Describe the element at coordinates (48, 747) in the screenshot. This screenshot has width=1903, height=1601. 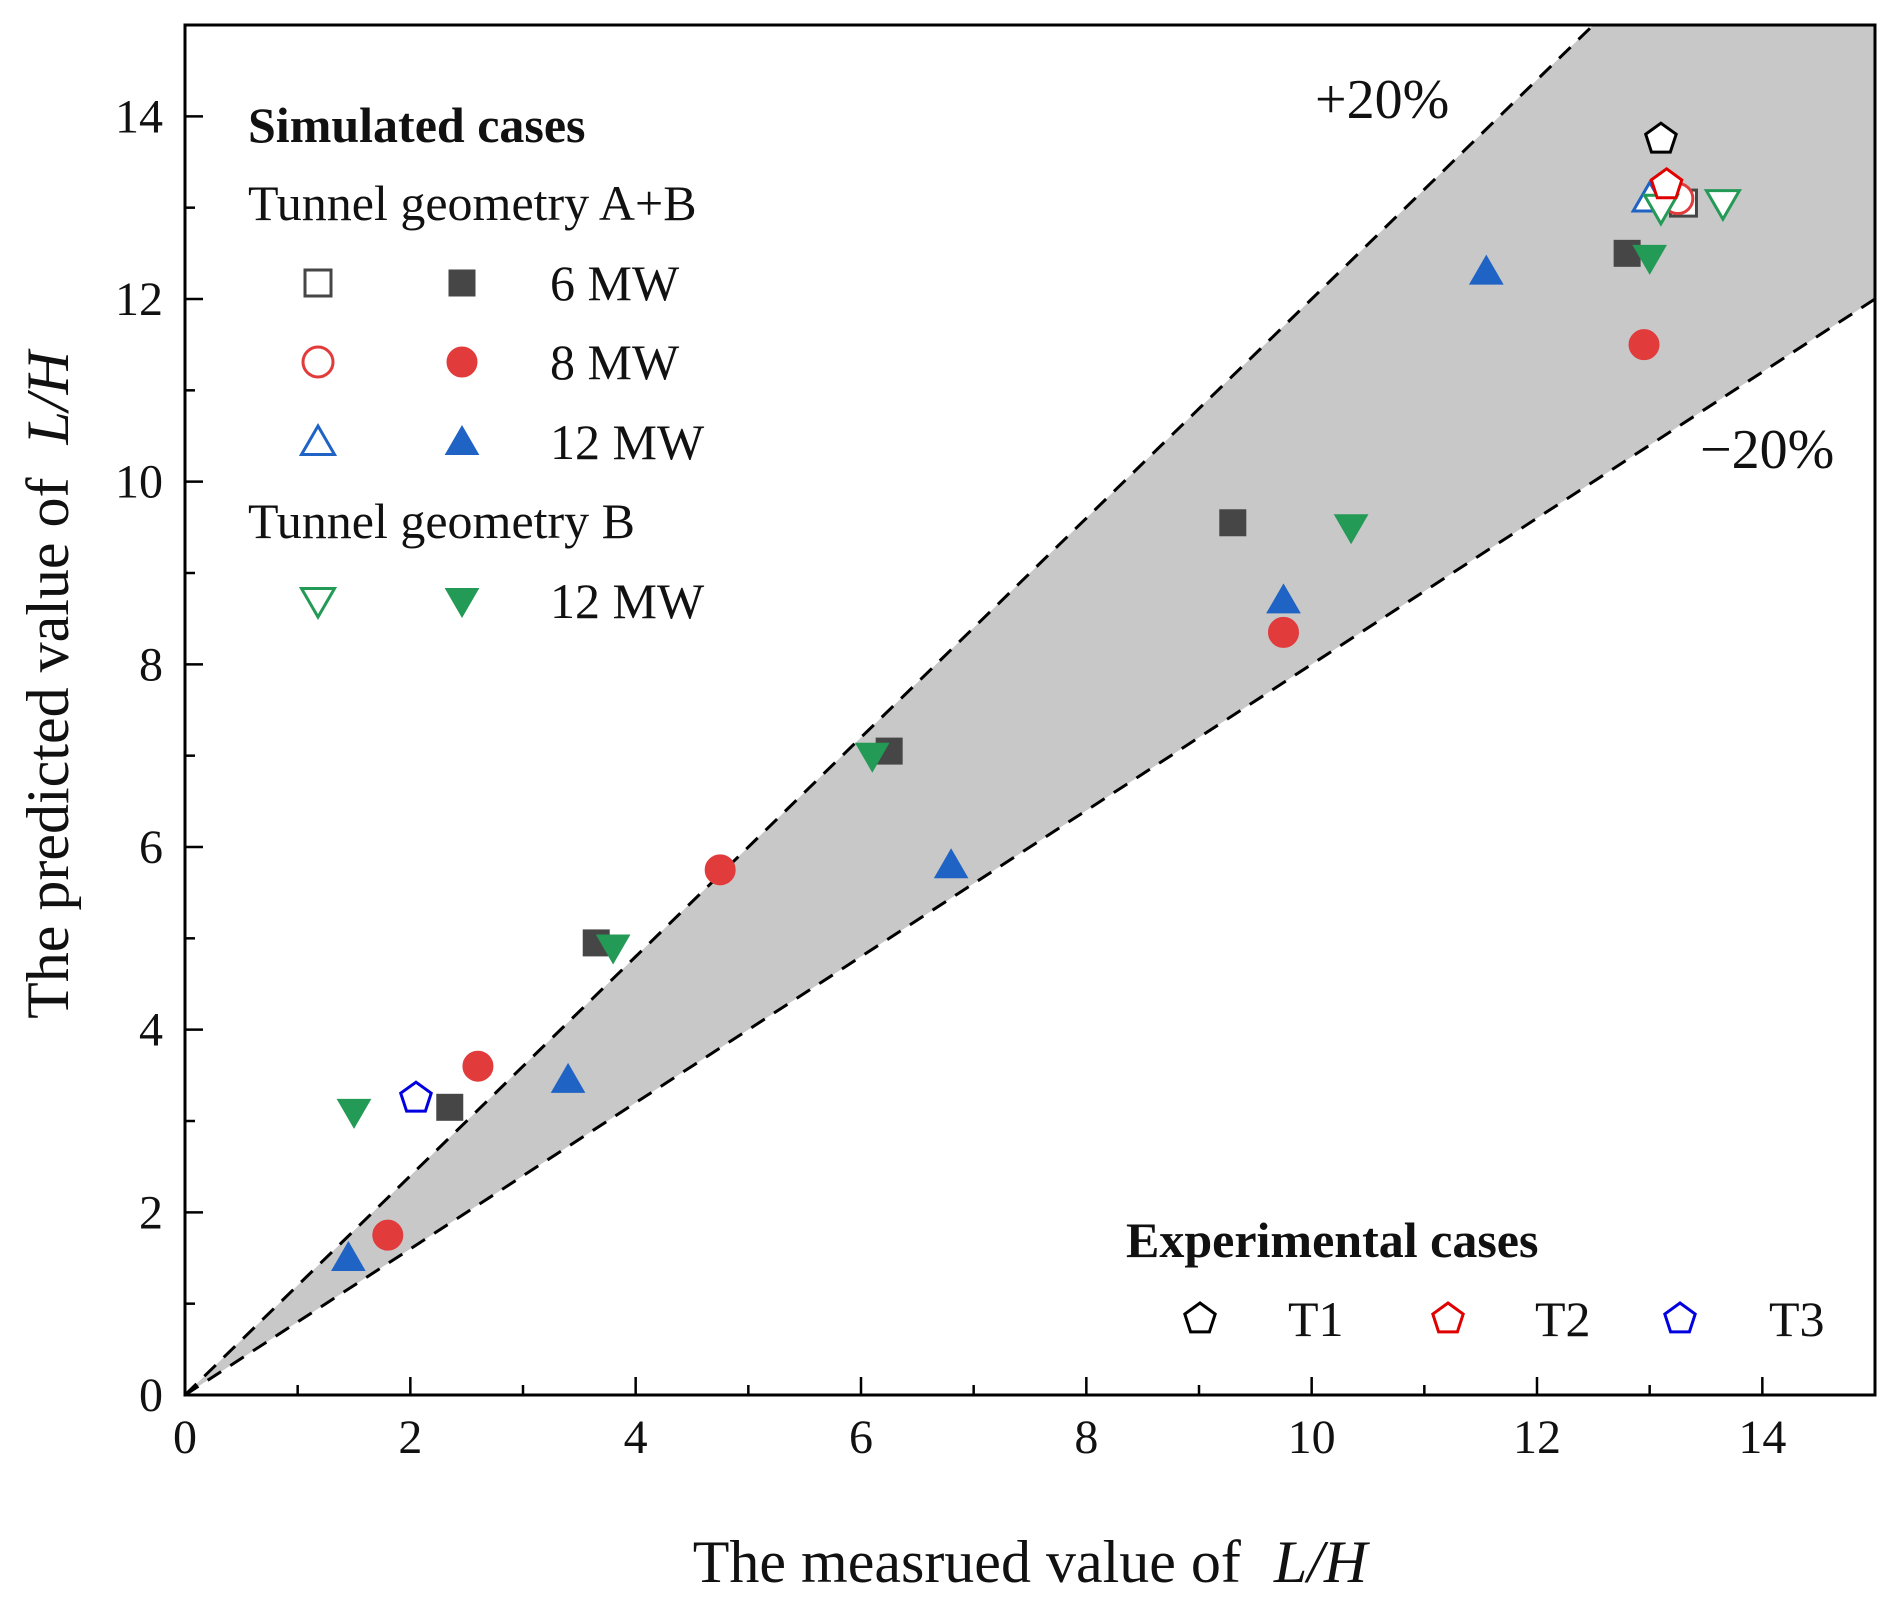
I see `y-axis-title-text: The predicted value of` at that location.